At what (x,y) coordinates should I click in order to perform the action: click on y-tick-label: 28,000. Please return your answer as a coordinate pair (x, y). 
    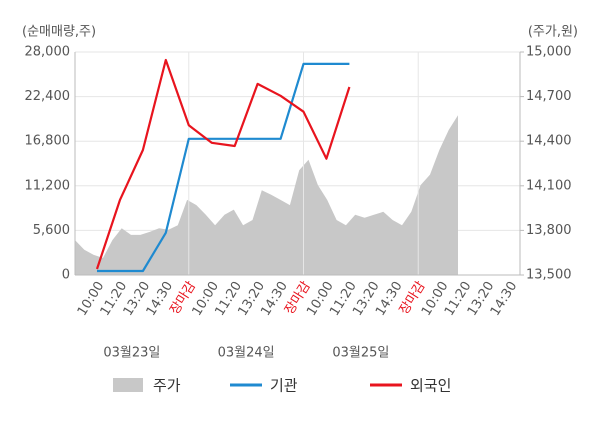
    Looking at the image, I should click on (48, 52).